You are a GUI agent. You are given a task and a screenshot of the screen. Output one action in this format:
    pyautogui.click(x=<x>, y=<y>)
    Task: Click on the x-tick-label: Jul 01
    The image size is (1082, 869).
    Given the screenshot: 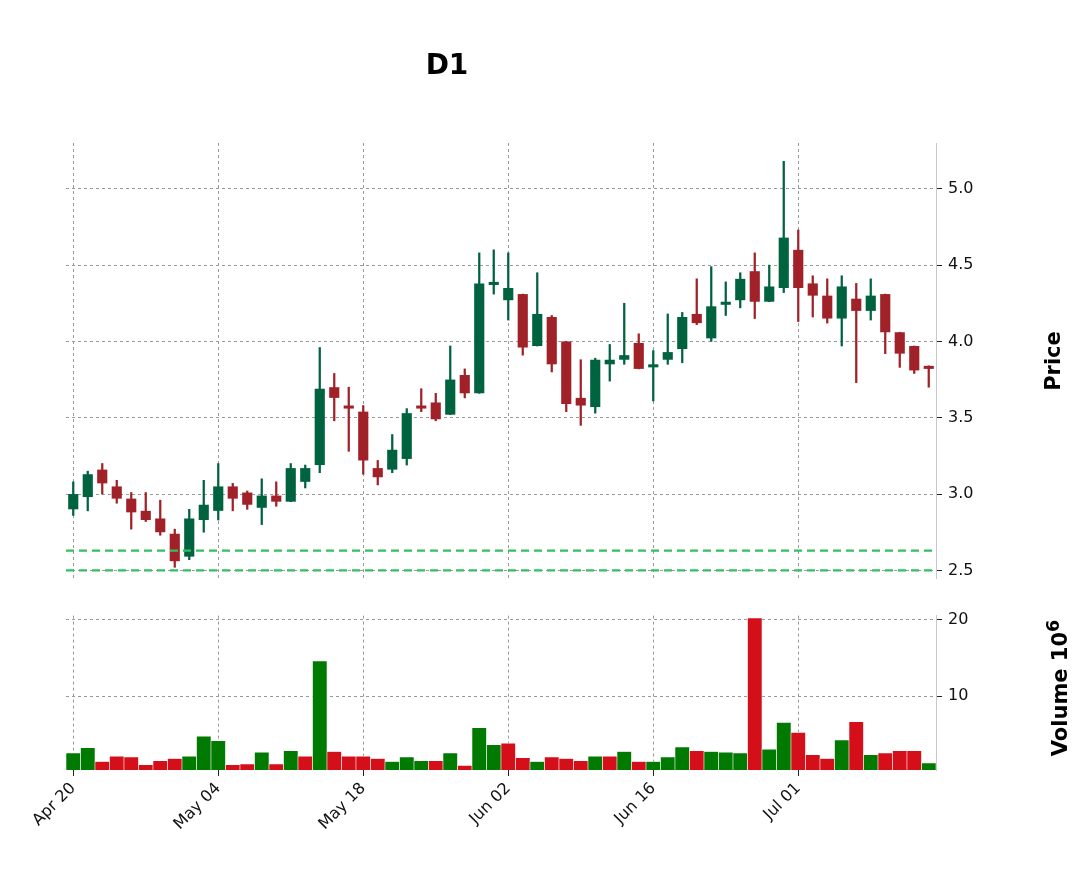 What is the action you would take?
    pyautogui.click(x=781, y=801)
    